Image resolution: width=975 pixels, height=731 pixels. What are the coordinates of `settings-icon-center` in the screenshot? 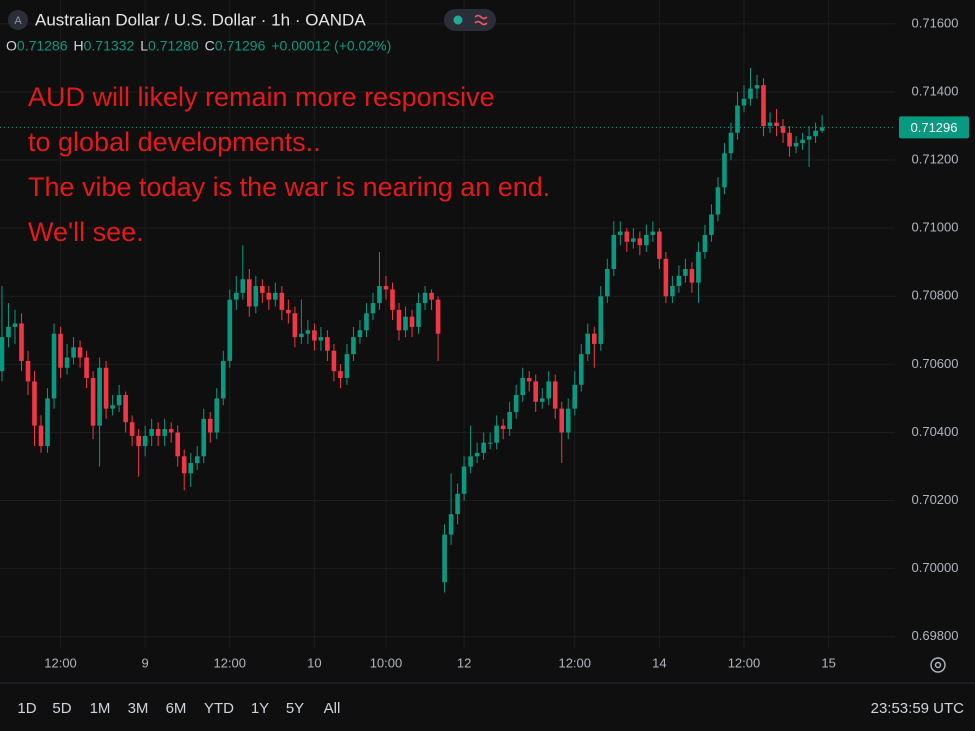 It's located at (938, 665).